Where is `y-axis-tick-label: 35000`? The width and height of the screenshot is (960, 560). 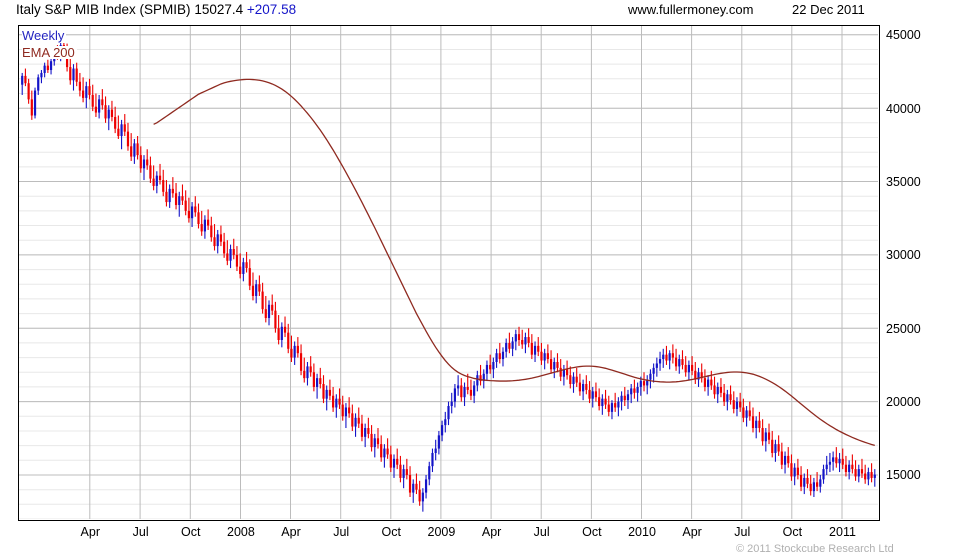 y-axis-tick-label: 35000 is located at coordinates (903, 182).